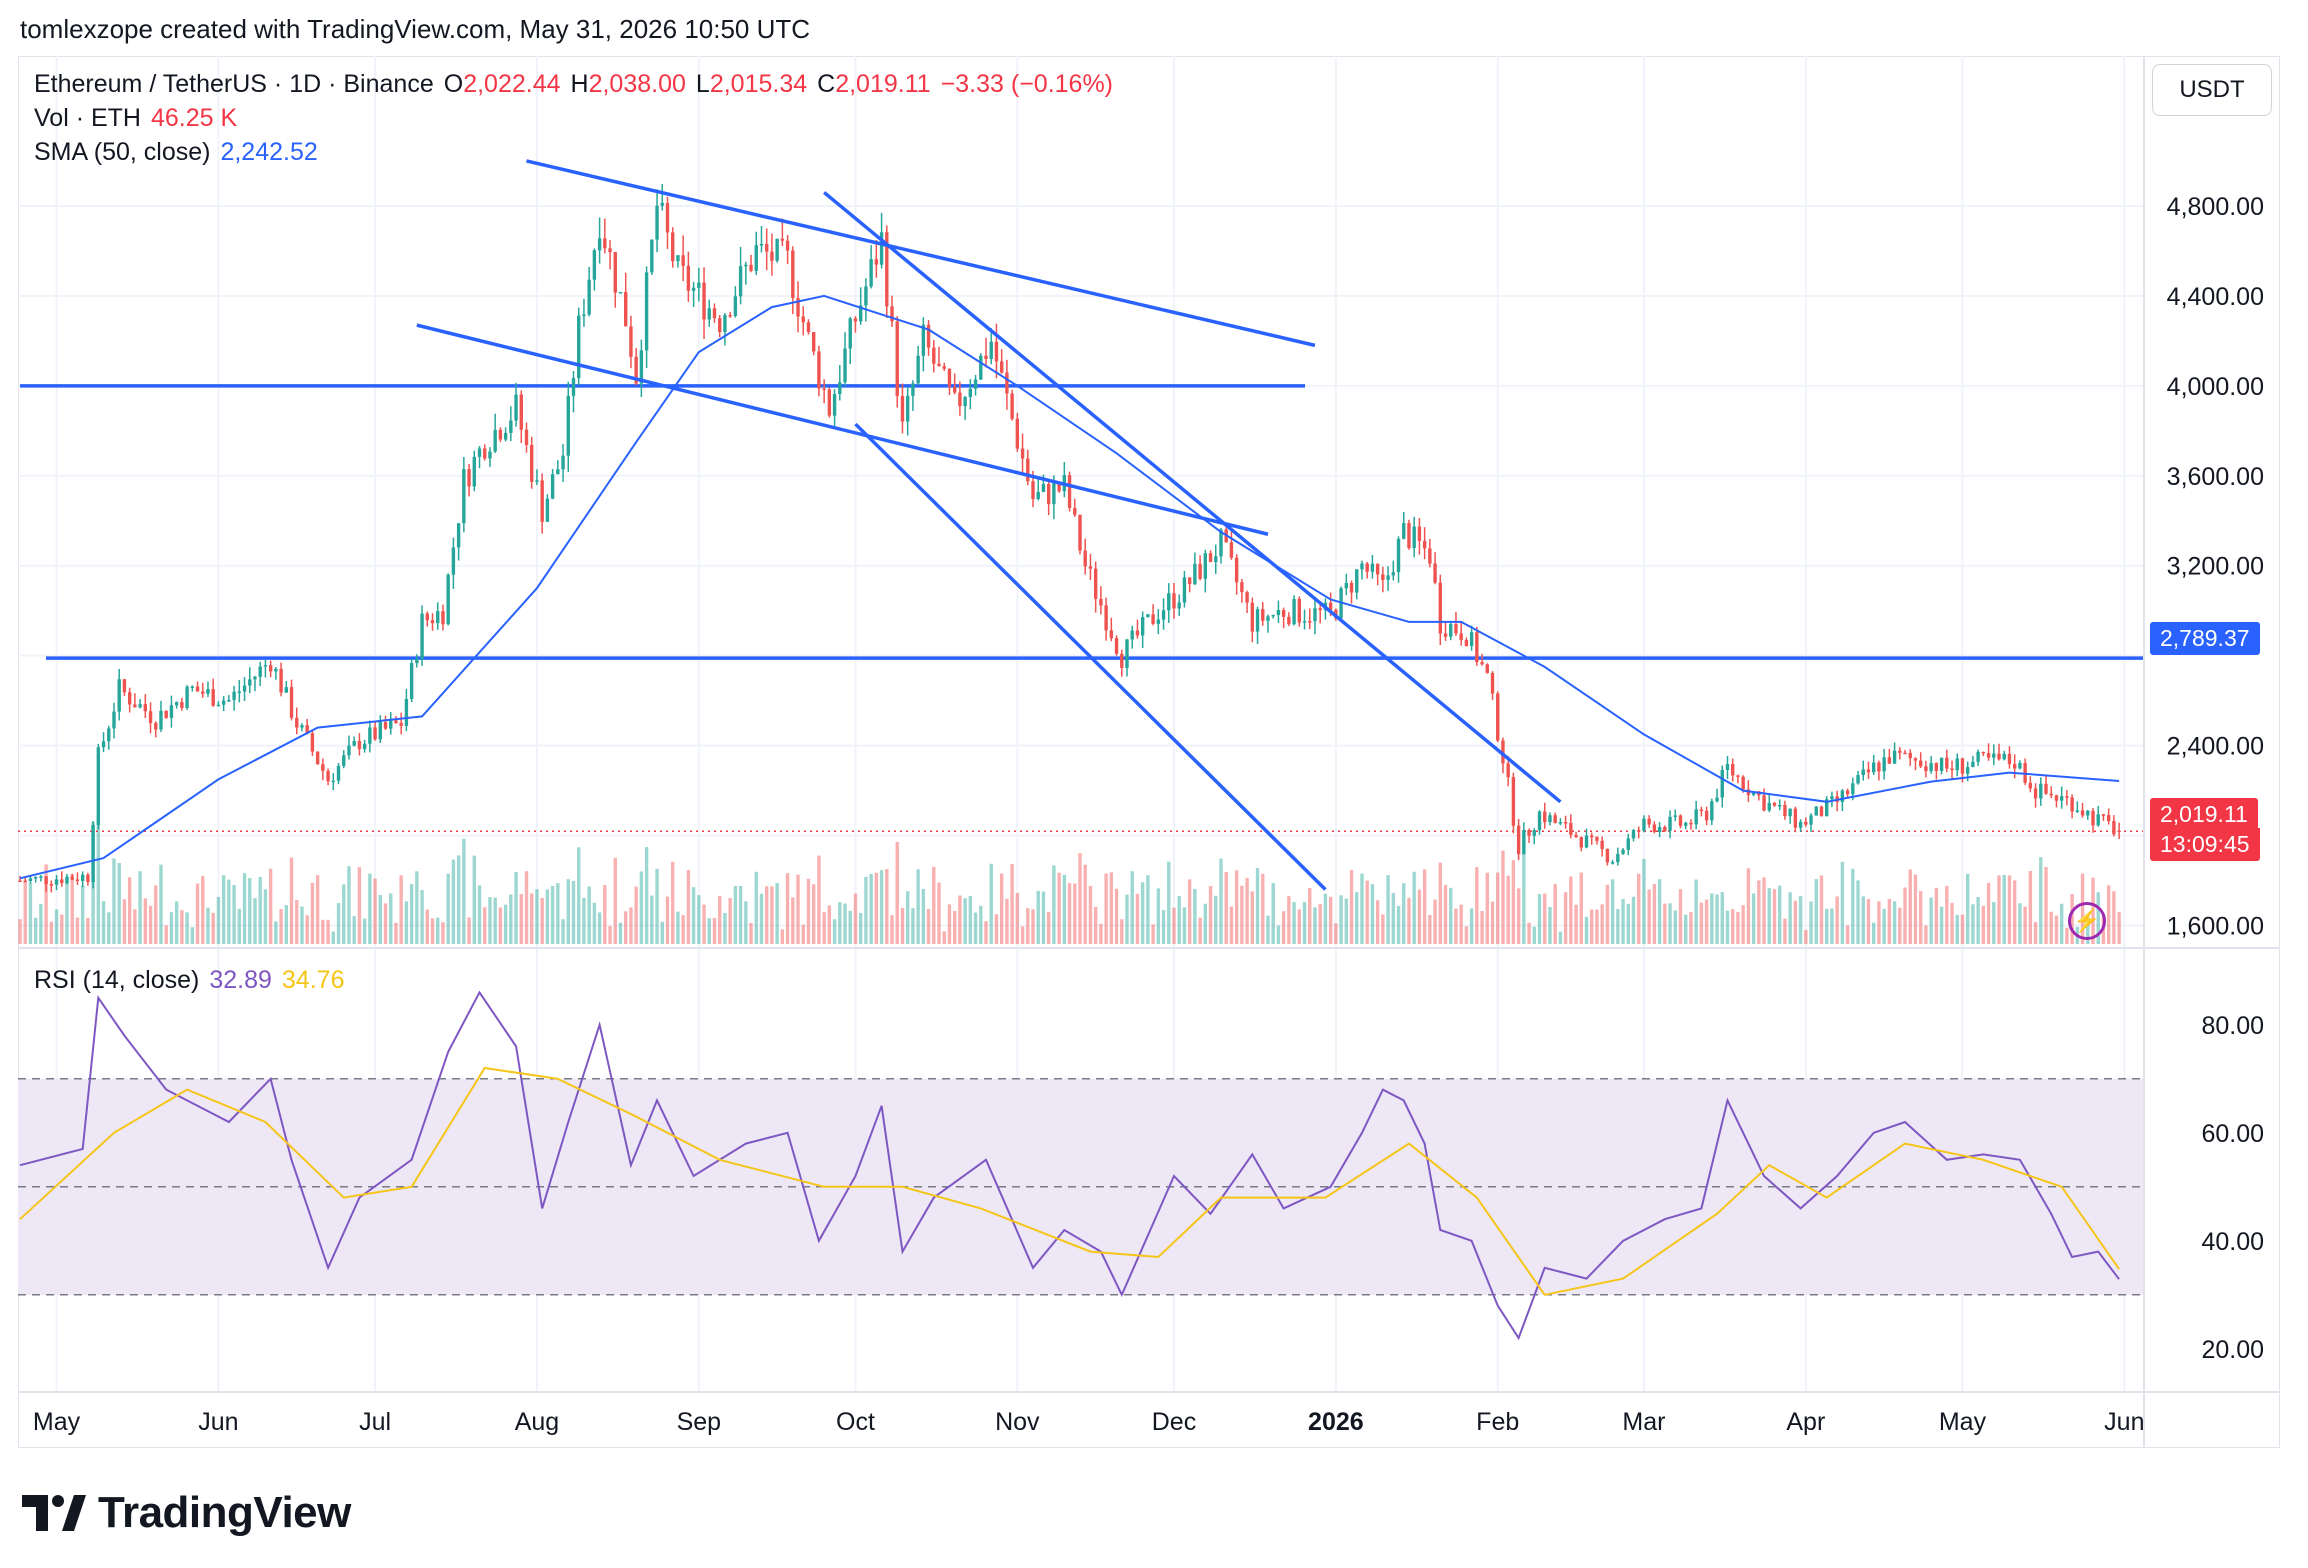  I want to click on lightning-icon: ⚡, so click(2087, 921).